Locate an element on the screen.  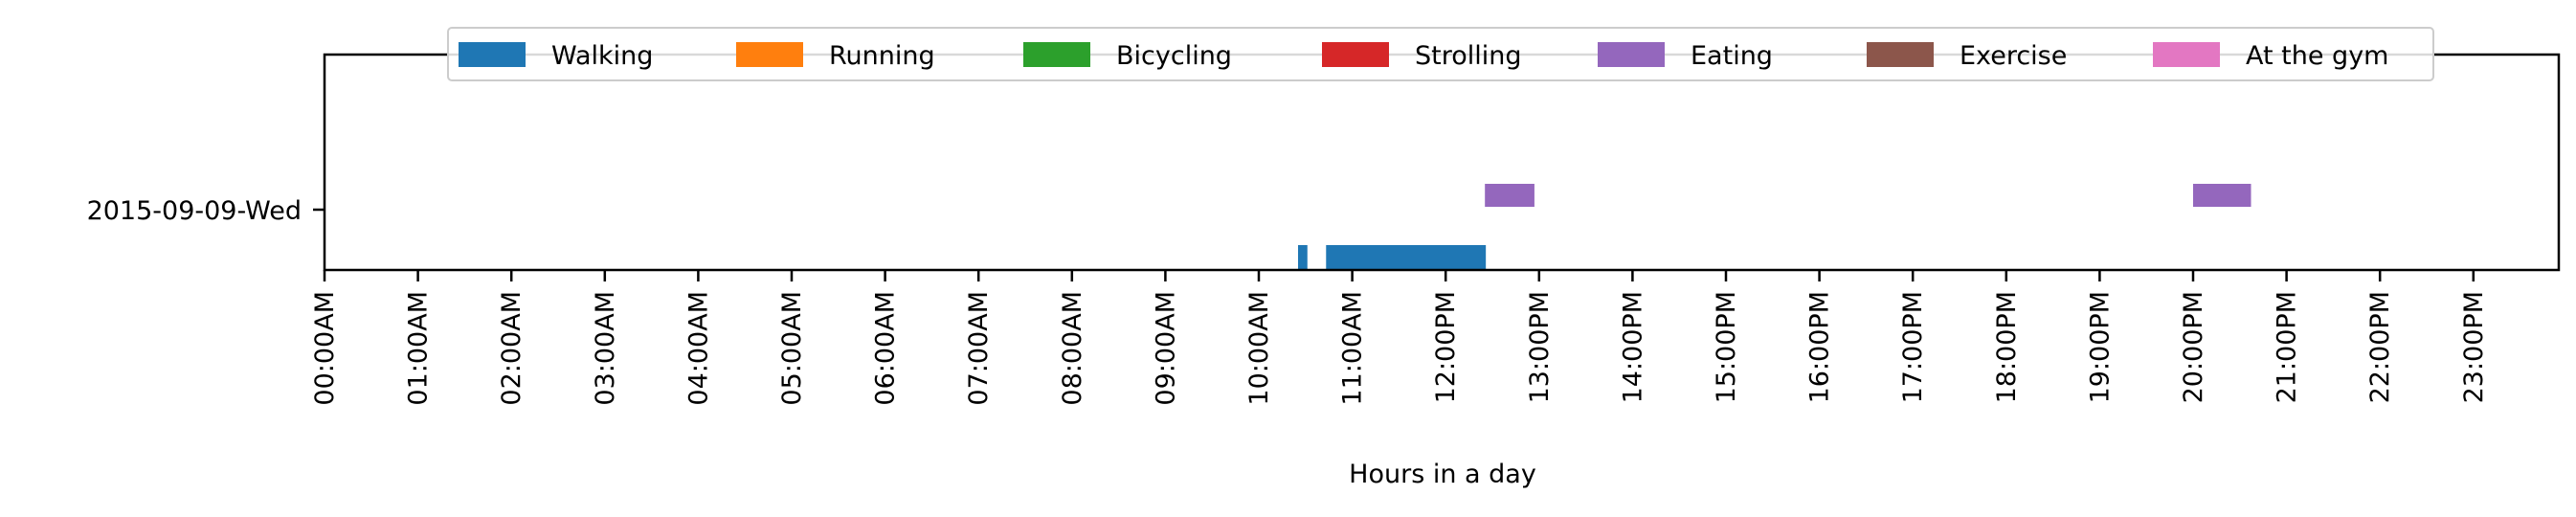
x-tick-label: 05:00AM is located at coordinates (792, 348).